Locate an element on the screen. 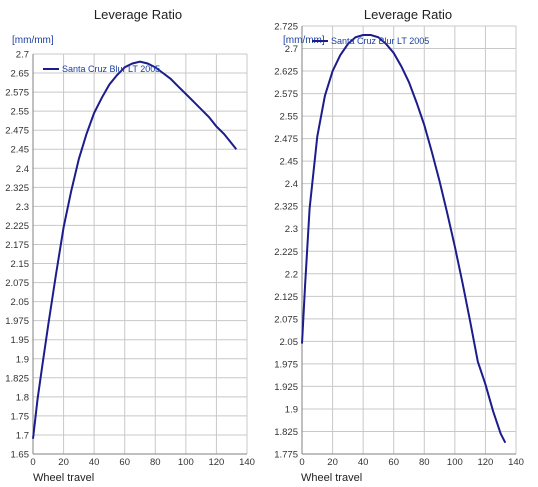 Image resolution: width=538 pixels, height=487 pixels. y-tick-label: 1.95 is located at coordinates (20, 340).